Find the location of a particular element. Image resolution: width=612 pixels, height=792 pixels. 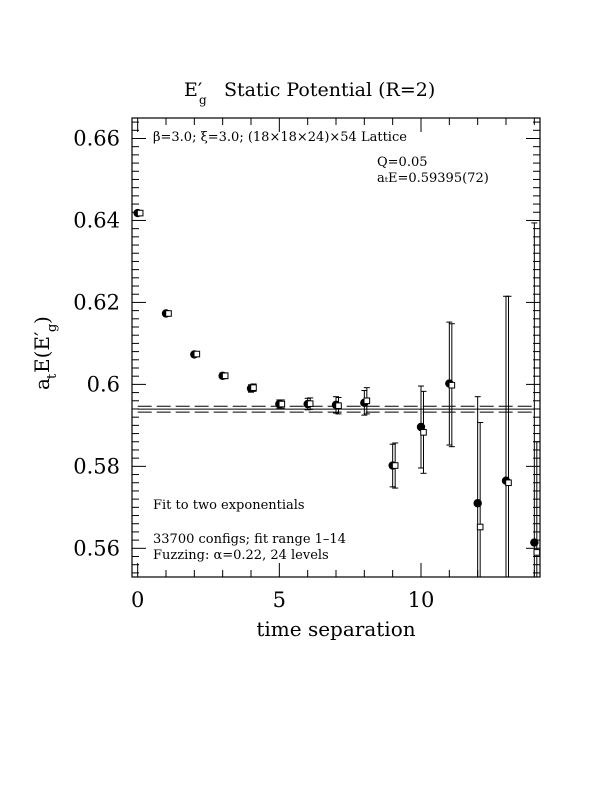

y-tick-label: 0.6 is located at coordinates (103, 384).